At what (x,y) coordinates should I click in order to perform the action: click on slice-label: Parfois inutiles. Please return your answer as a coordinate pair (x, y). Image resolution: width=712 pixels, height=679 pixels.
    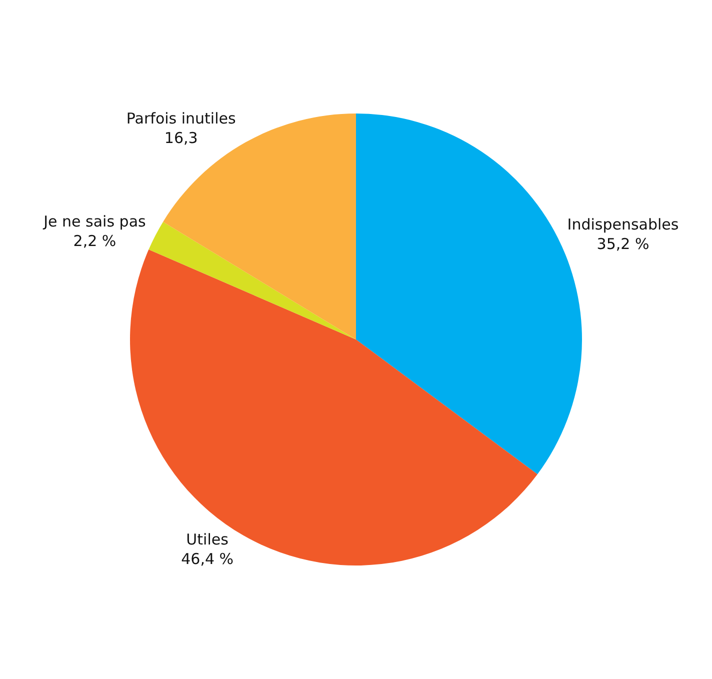
    Looking at the image, I should click on (181, 118).